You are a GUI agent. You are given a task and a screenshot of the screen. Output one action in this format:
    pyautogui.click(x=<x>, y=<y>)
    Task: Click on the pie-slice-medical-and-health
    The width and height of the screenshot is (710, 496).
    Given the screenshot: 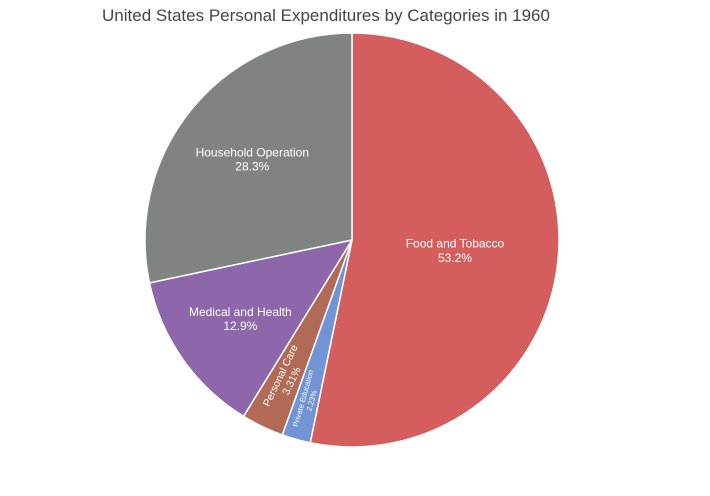 What is the action you would take?
    pyautogui.click(x=250, y=328)
    